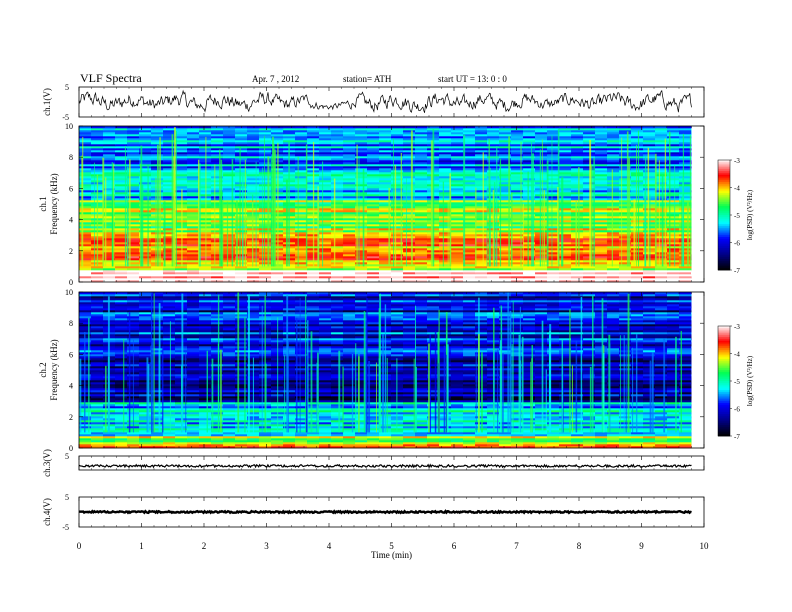 The height and width of the screenshot is (612, 792). What do you see at coordinates (367, 79) in the screenshot?
I see `station-label: station= ATH` at bounding box center [367, 79].